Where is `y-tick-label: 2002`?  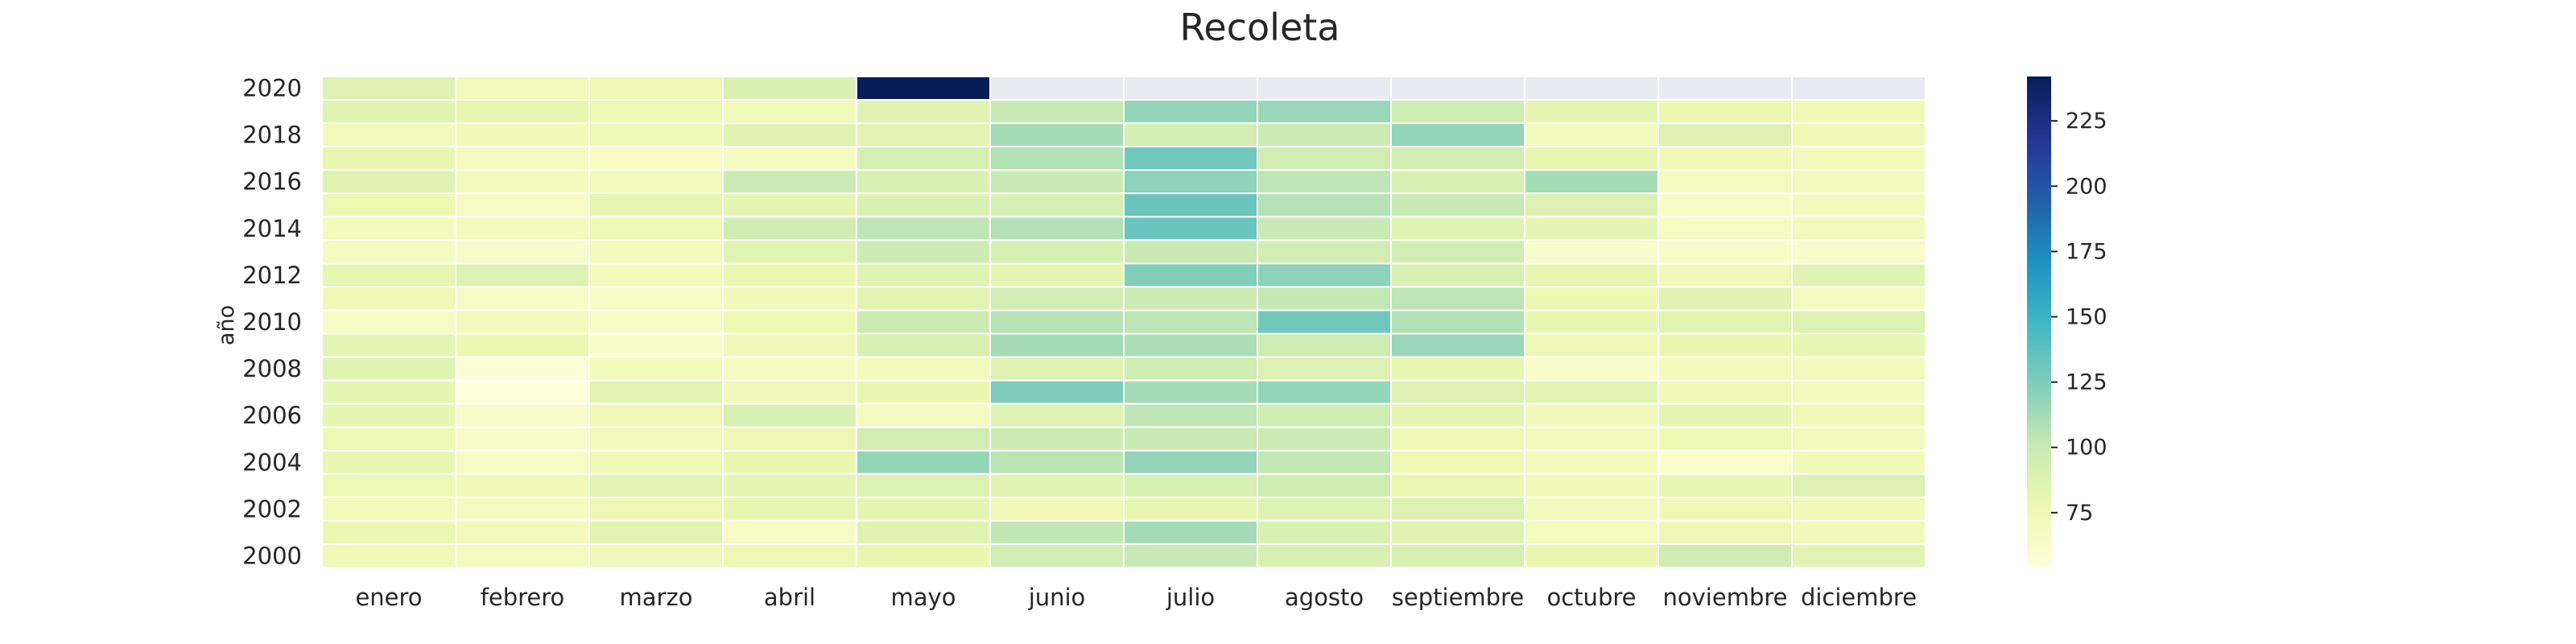
y-tick-label: 2002 is located at coordinates (272, 508).